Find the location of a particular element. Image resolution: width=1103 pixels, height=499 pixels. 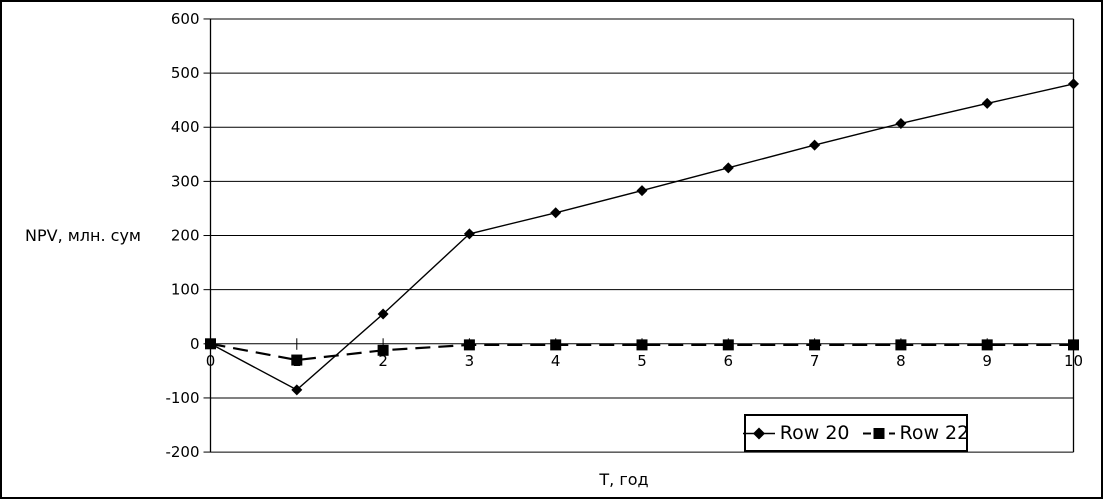

x-axis-title: Т, год is located at coordinates (624, 479).